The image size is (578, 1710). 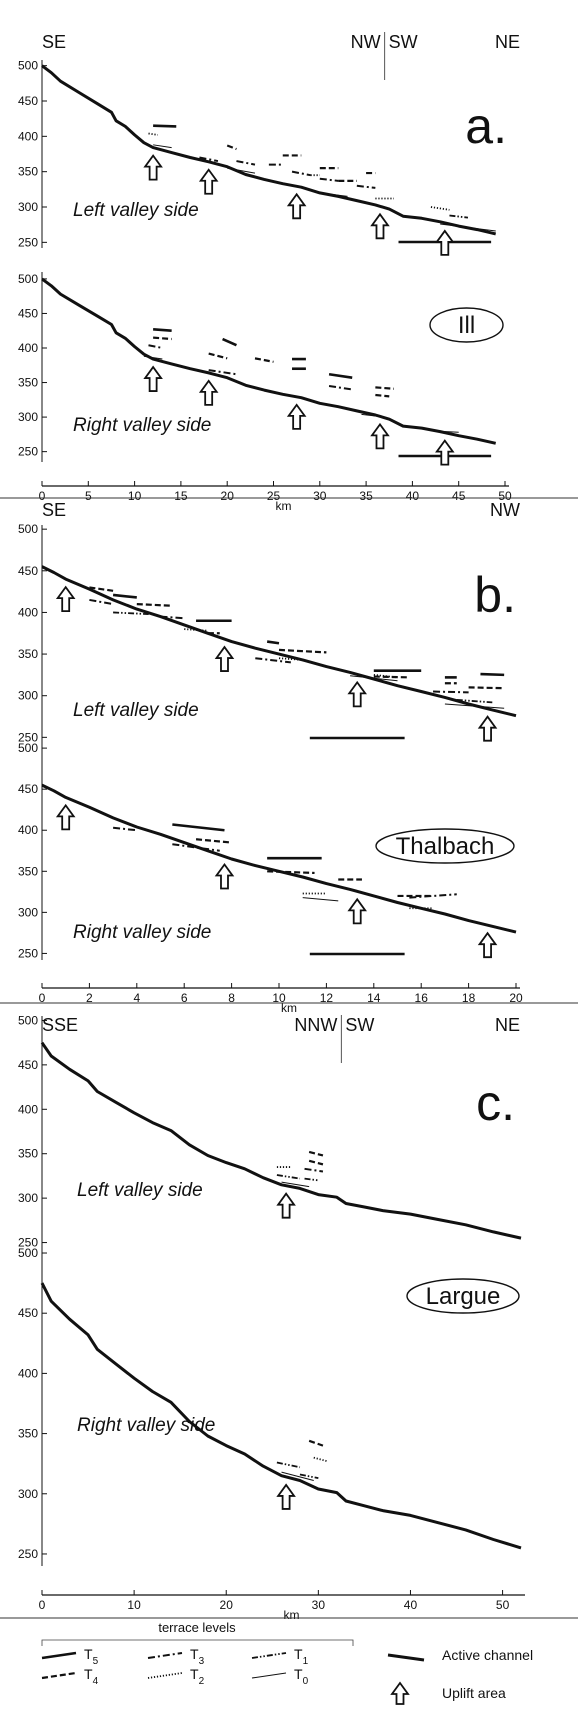 What do you see at coordinates (96, 1681) in the screenshot?
I see `legend-label-sub: 4` at bounding box center [96, 1681].